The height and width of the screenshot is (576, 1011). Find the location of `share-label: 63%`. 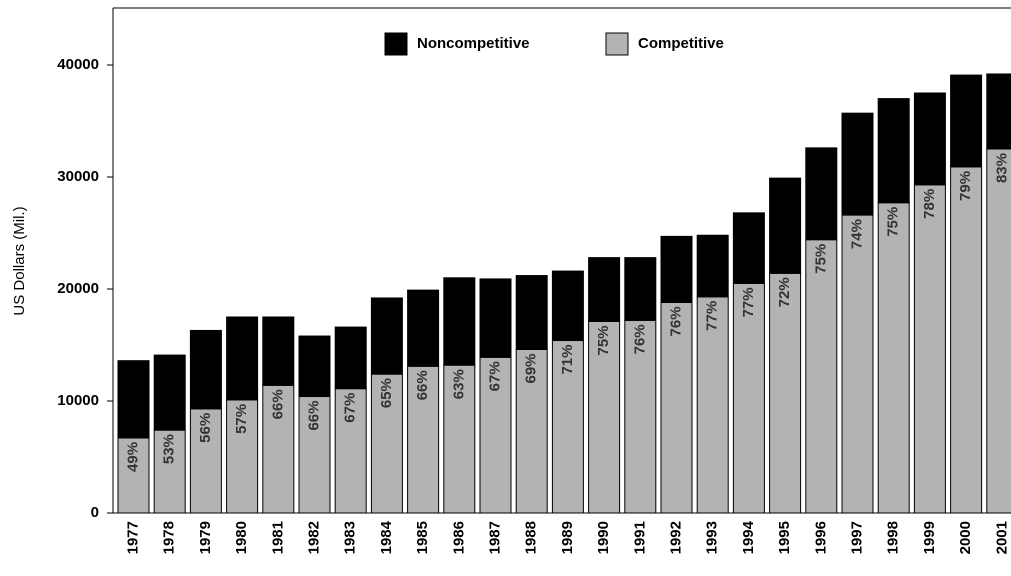

share-label: 63% is located at coordinates (458, 384).